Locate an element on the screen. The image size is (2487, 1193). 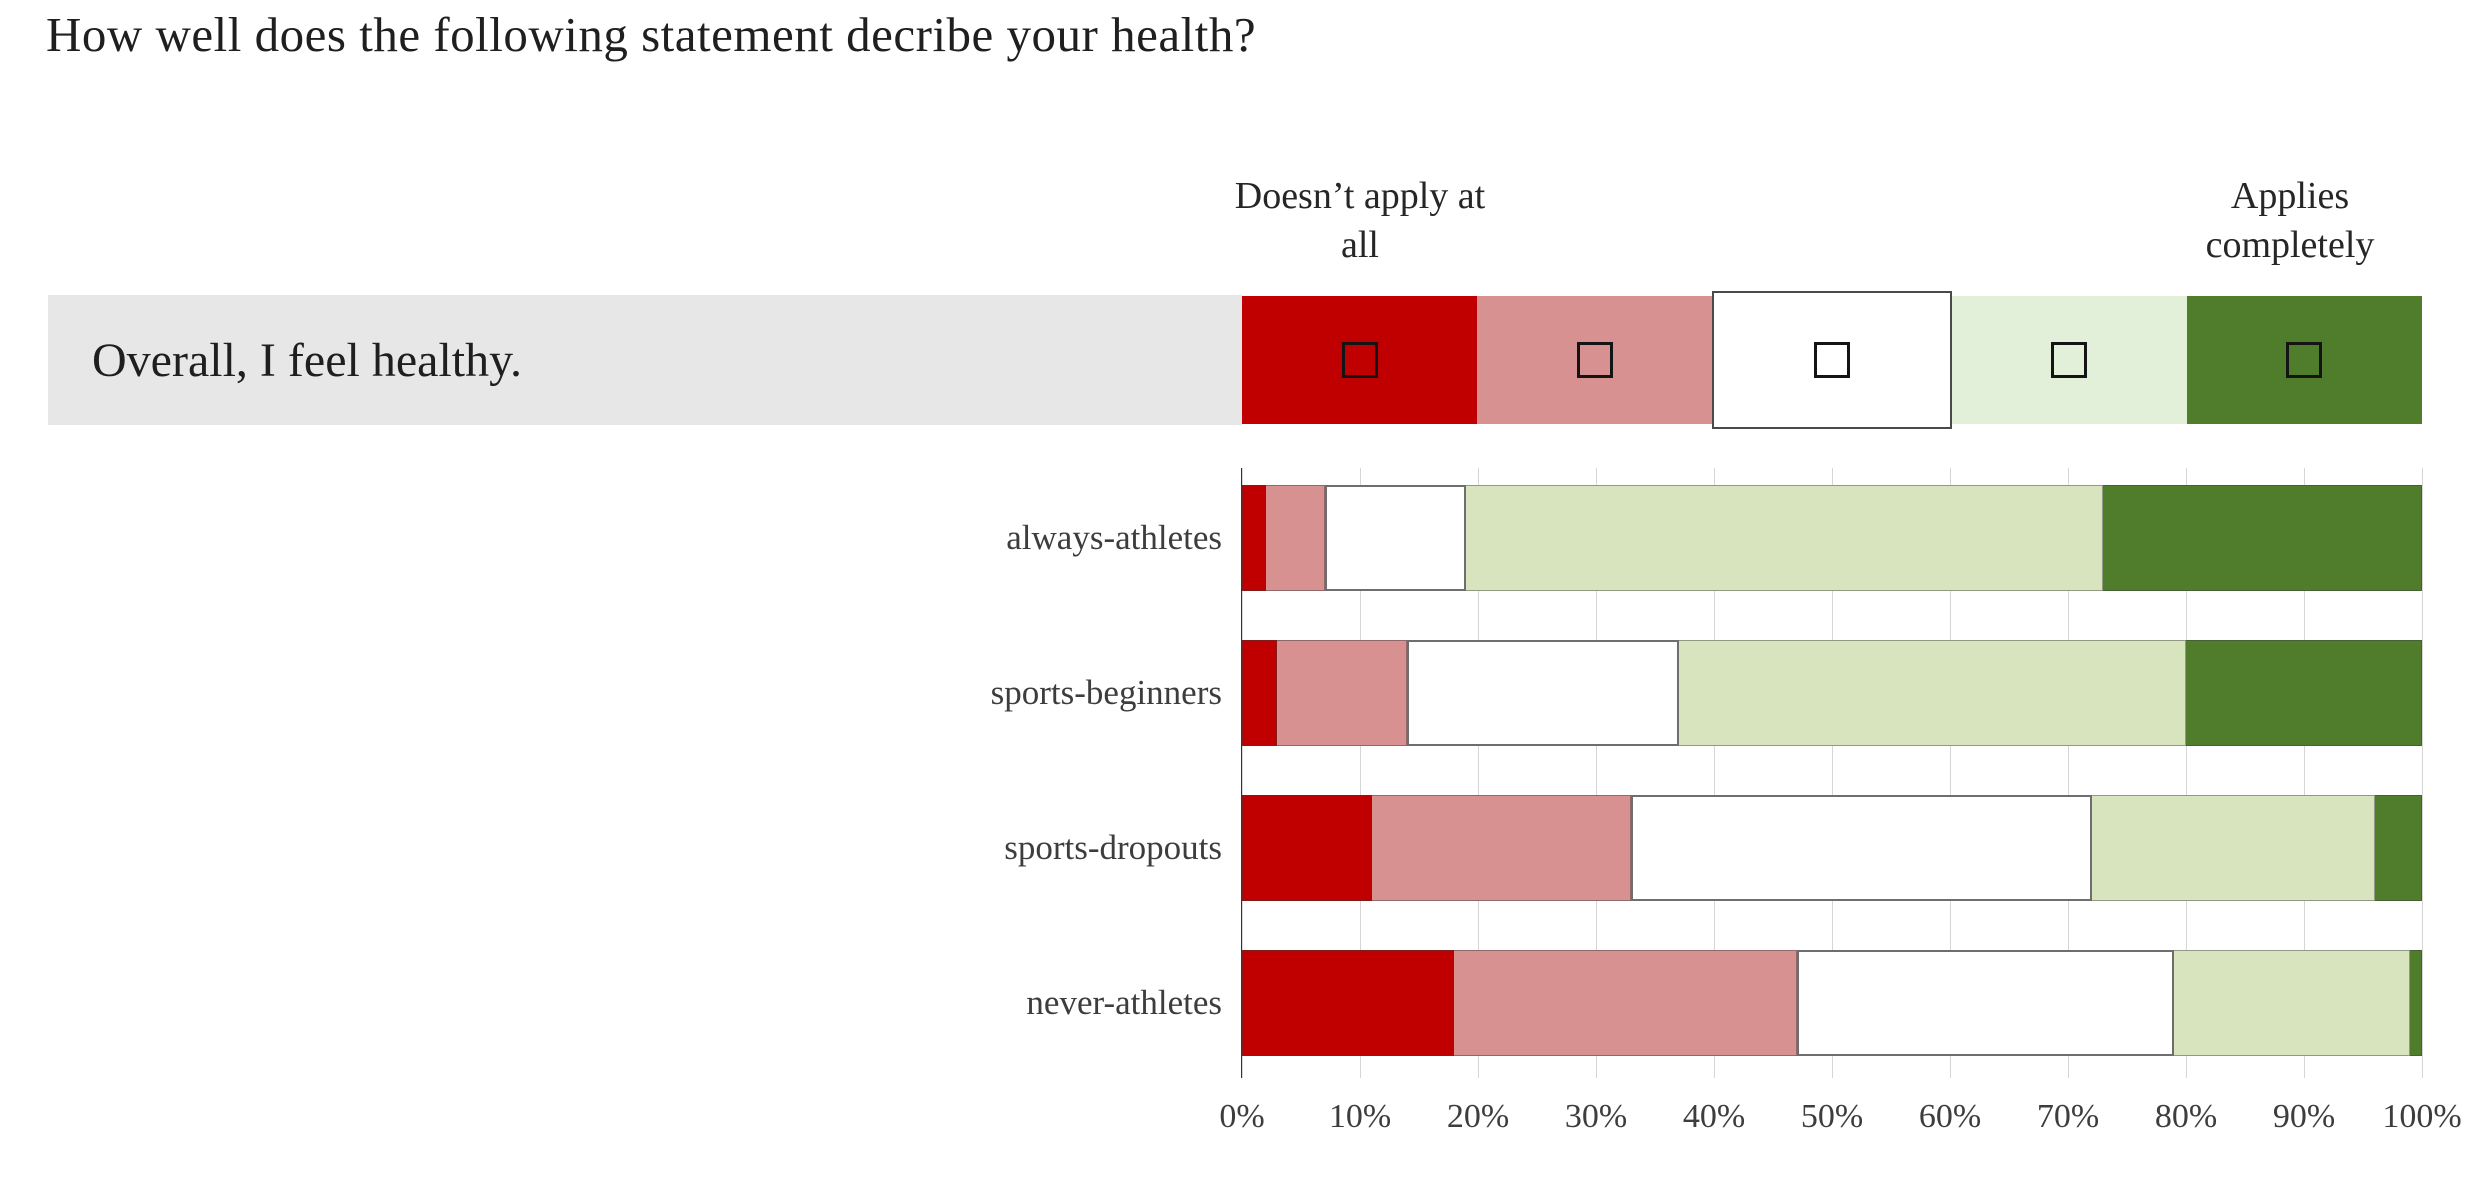
scale-option-rather-doesnt-apply is located at coordinates (1595, 360).